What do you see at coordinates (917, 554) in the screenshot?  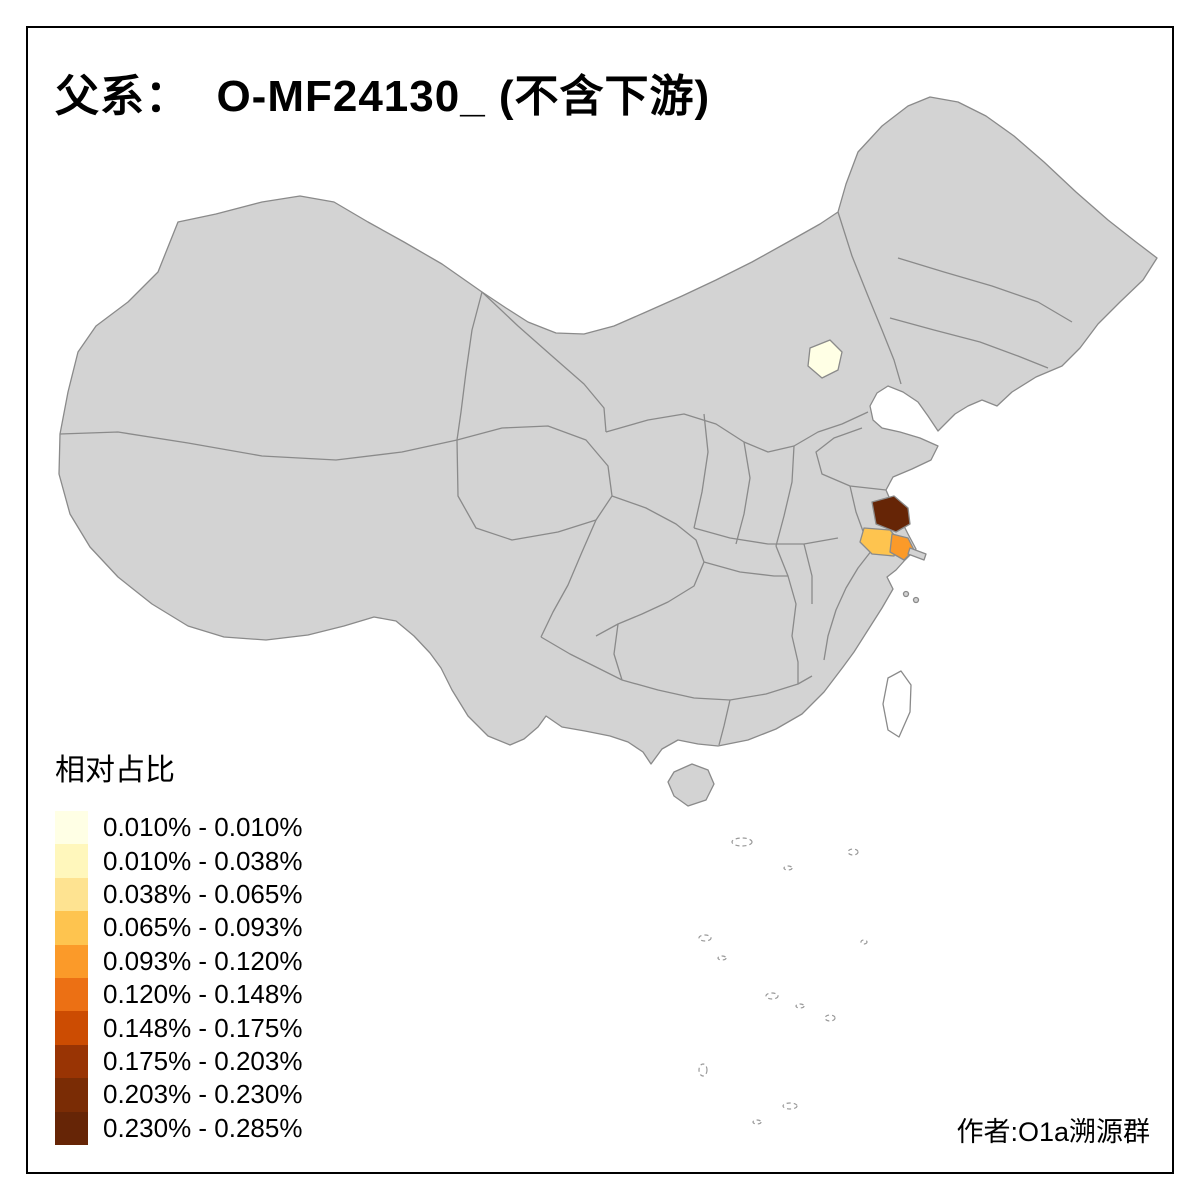 I see `yangtze-mouth-island` at bounding box center [917, 554].